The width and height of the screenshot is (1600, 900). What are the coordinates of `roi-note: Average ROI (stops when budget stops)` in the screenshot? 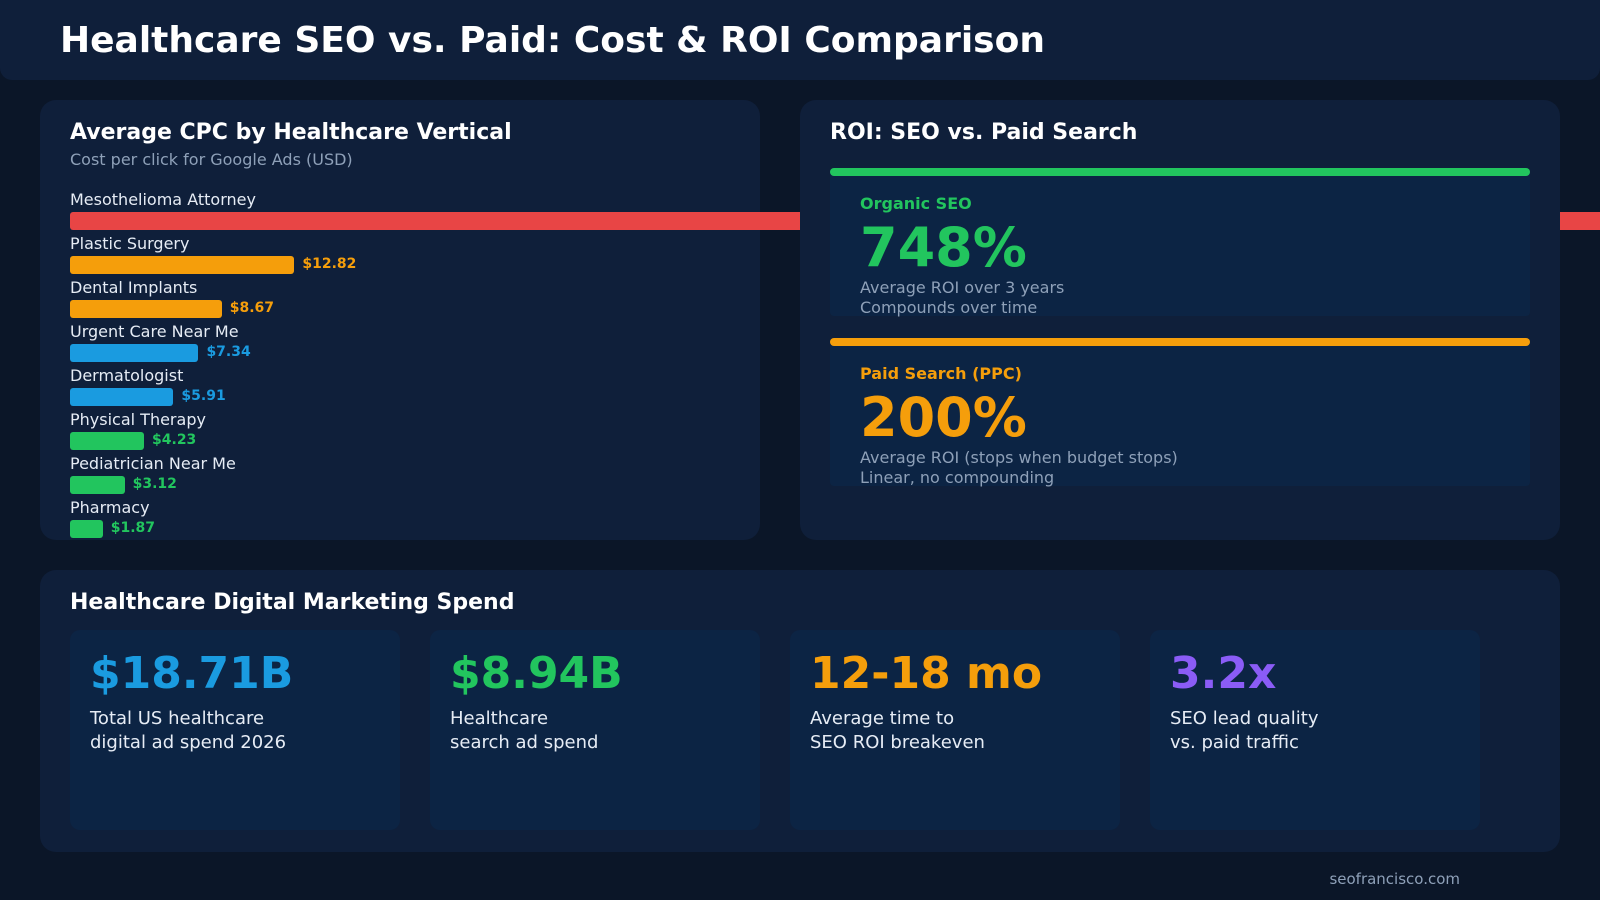 It's located at (1019, 457).